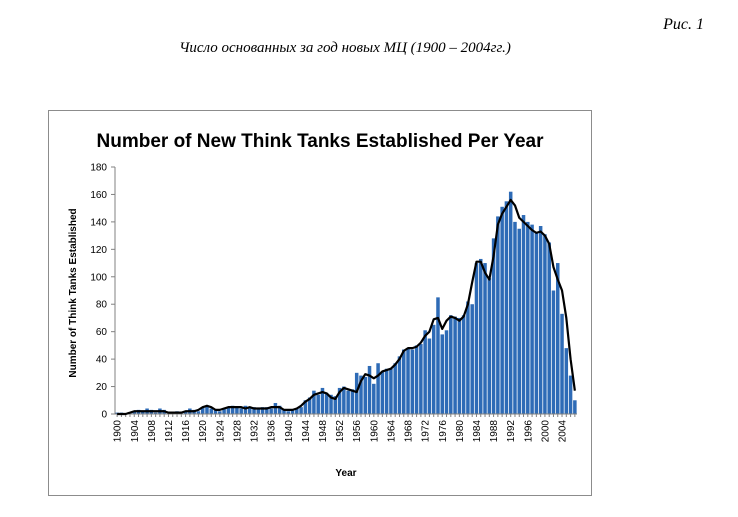 This screenshot has height=517, width=738. I want to click on bar-1985, so click(481, 336).